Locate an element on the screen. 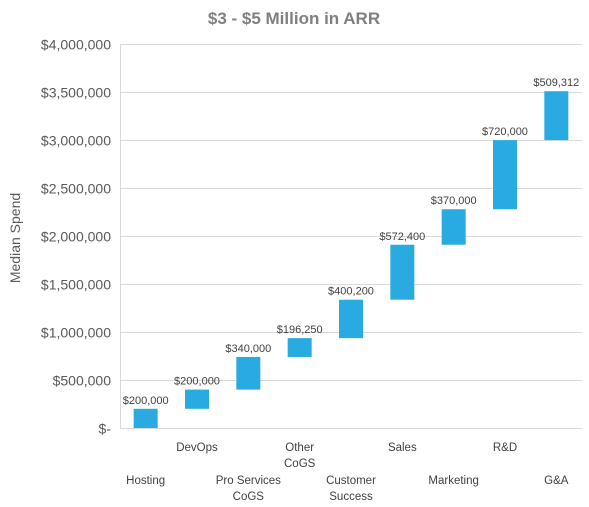 The width and height of the screenshot is (589, 507). x-tick-label: Marketing is located at coordinates (453, 481).